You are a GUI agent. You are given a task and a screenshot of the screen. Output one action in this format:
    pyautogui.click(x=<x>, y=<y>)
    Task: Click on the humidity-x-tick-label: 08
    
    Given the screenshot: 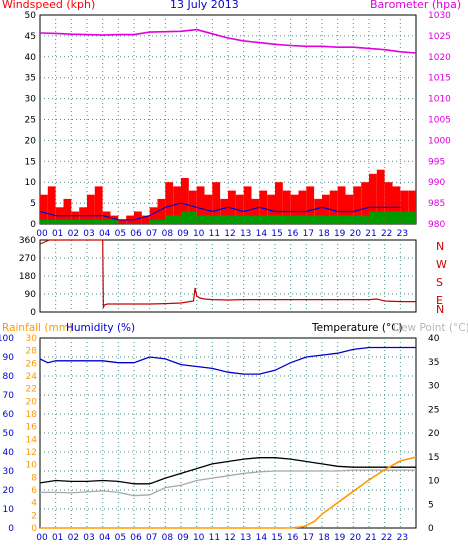 What is the action you would take?
    pyautogui.click(x=168, y=538)
    